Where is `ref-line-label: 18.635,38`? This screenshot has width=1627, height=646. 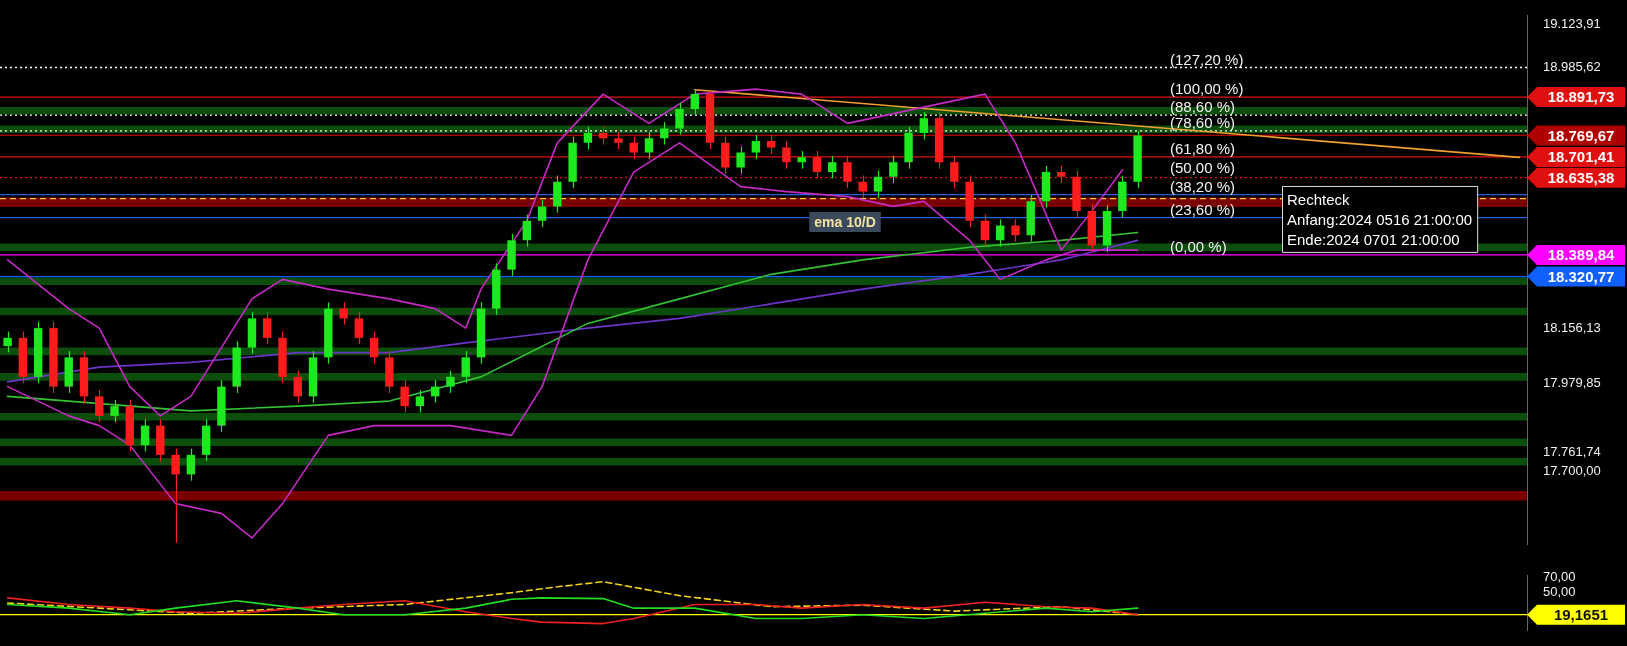 ref-line-label: 18.635,38 is located at coordinates (1581, 177).